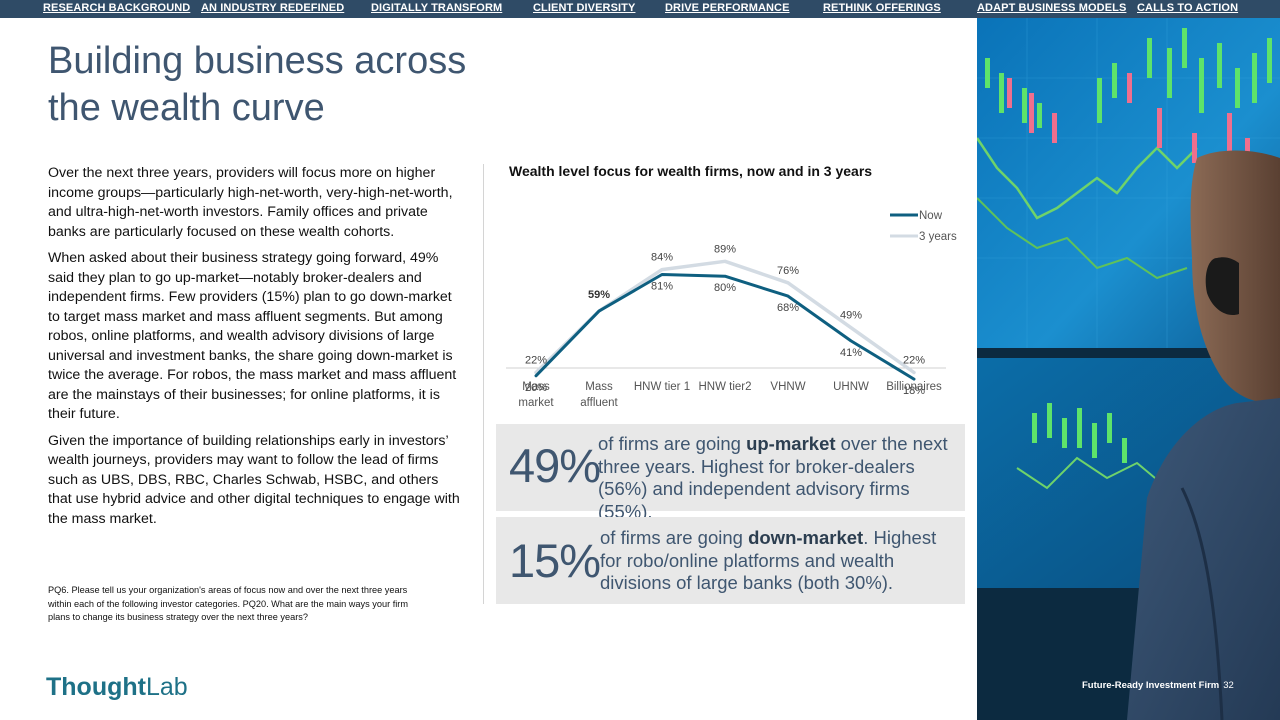 Image resolution: width=1280 pixels, height=720 pixels. I want to click on stat-text-bold: up-market, so click(791, 443).